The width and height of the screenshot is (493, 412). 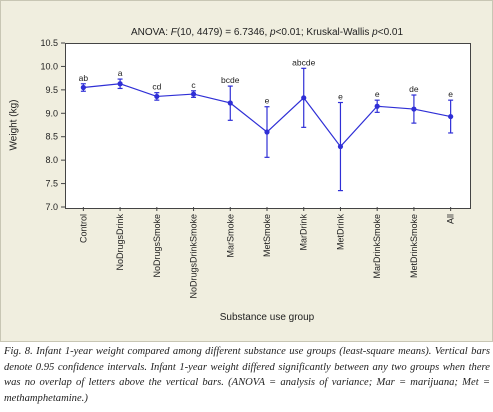 What do you see at coordinates (49, 43) in the screenshot?
I see `y-tick-label: 10.5` at bounding box center [49, 43].